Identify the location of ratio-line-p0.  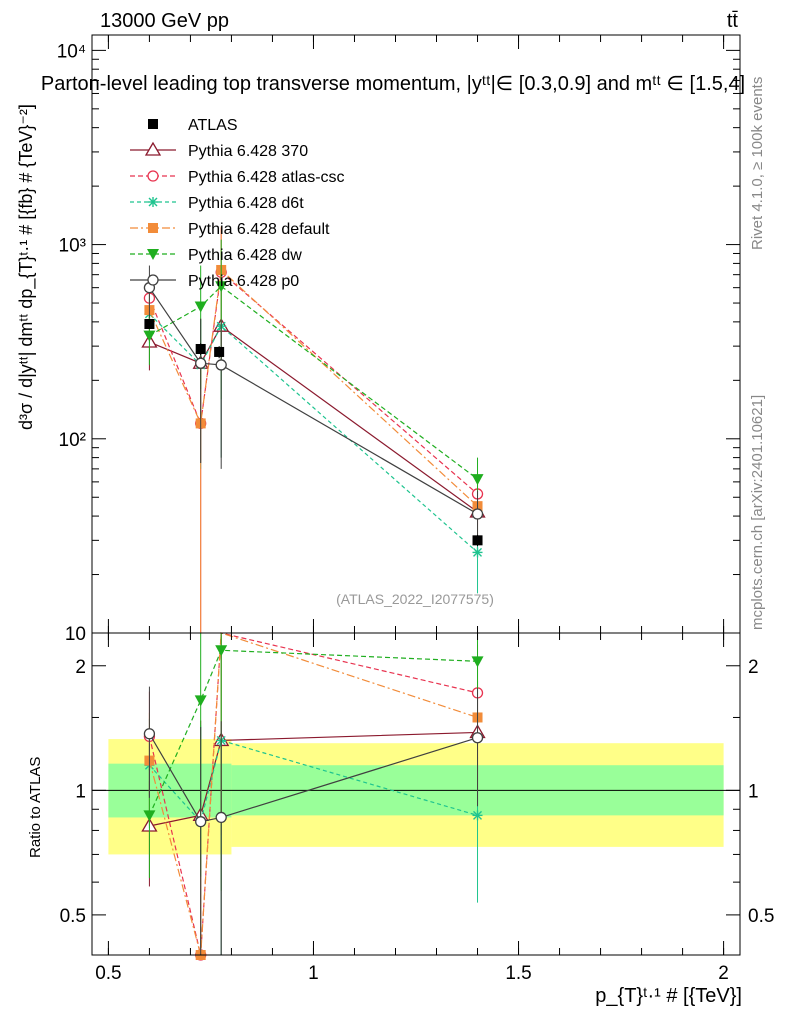
(313, 778).